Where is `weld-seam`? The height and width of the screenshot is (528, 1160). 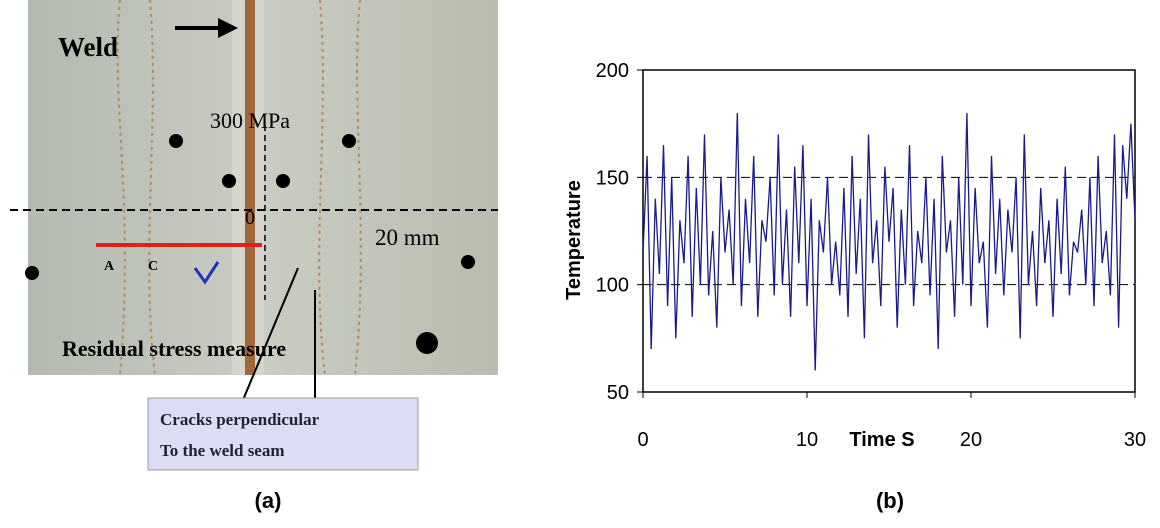 weld-seam is located at coordinates (250, 187).